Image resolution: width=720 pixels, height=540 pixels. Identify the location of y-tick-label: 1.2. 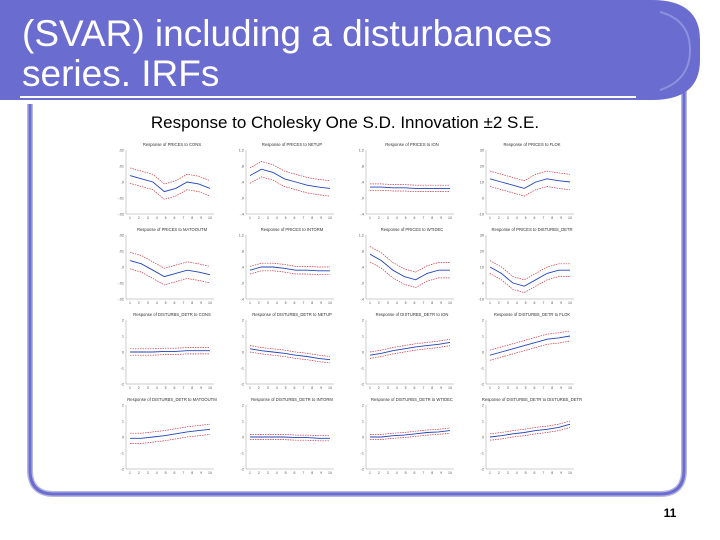
(241, 236).